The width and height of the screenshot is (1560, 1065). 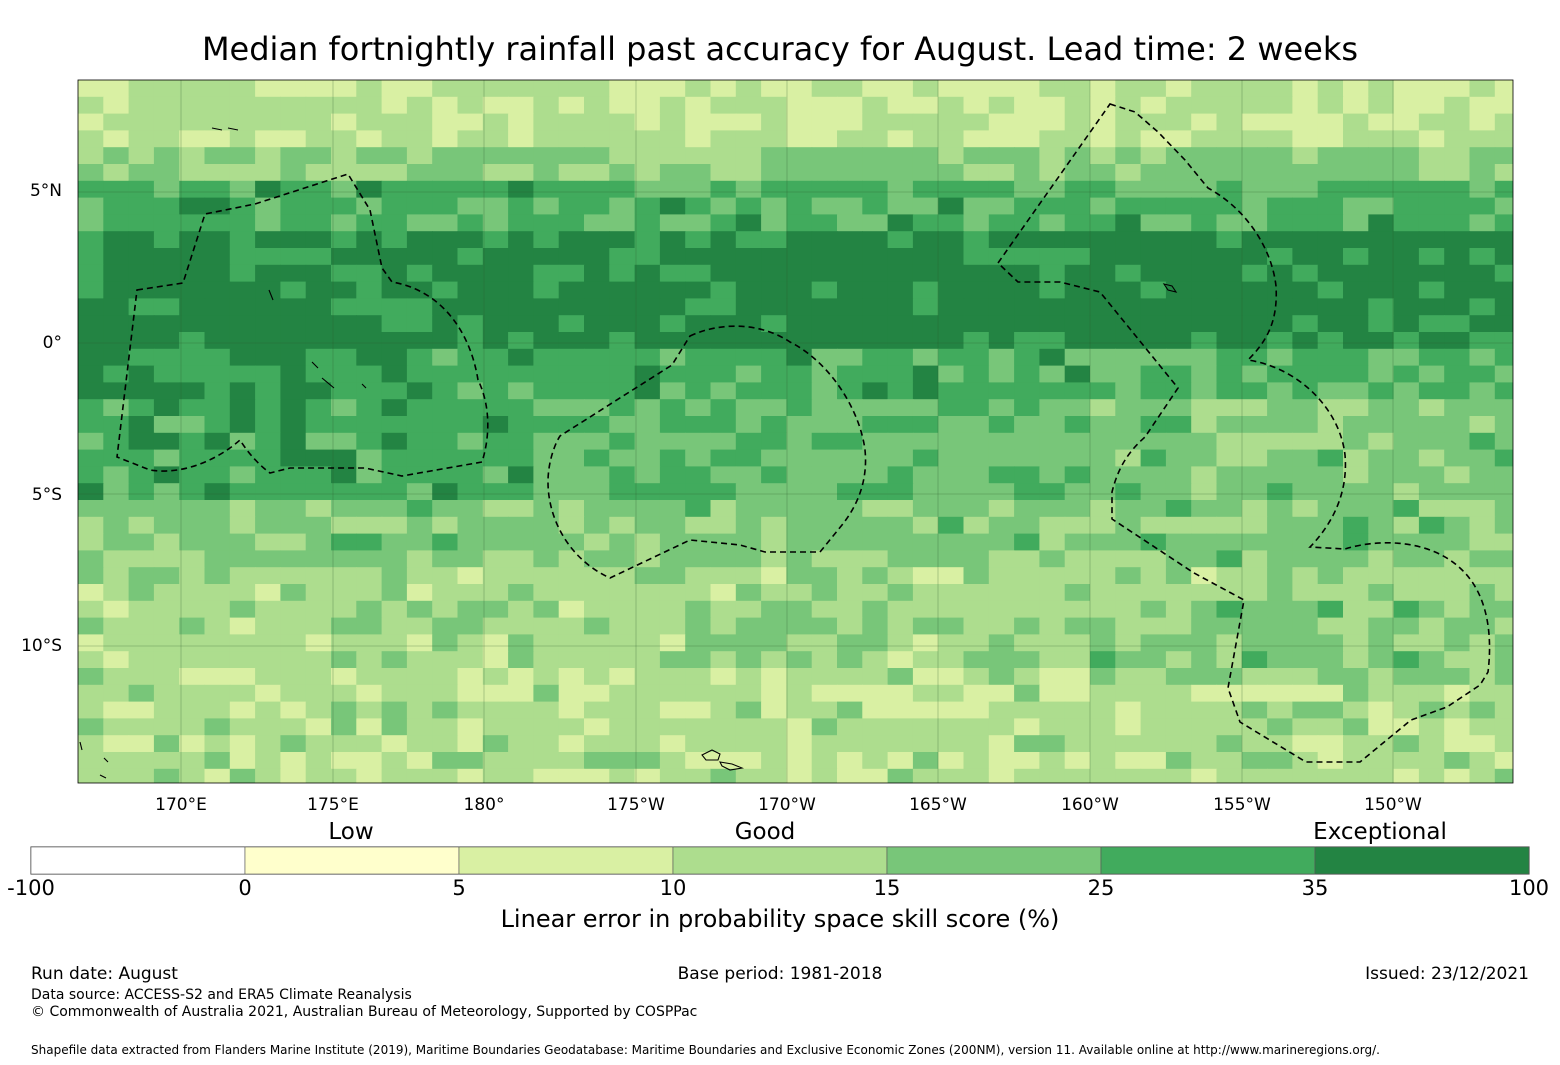 I want to click on island-atoll-a, so click(x=317, y=339).